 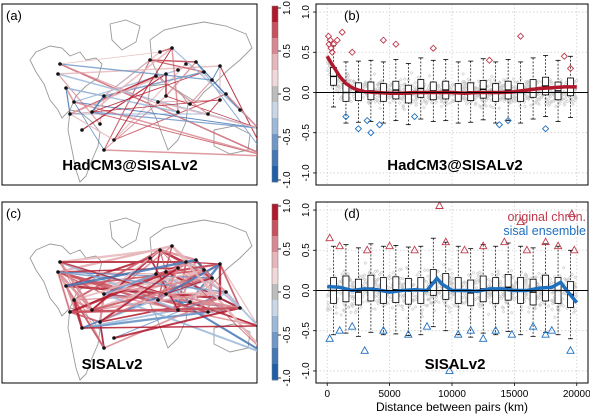 I want to click on y-tick-label: 0.5, so click(x=306, y=52).